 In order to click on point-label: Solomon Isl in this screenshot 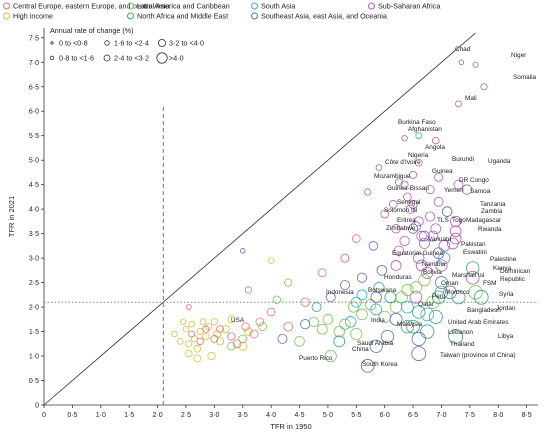, I will do `click(400, 210)`.